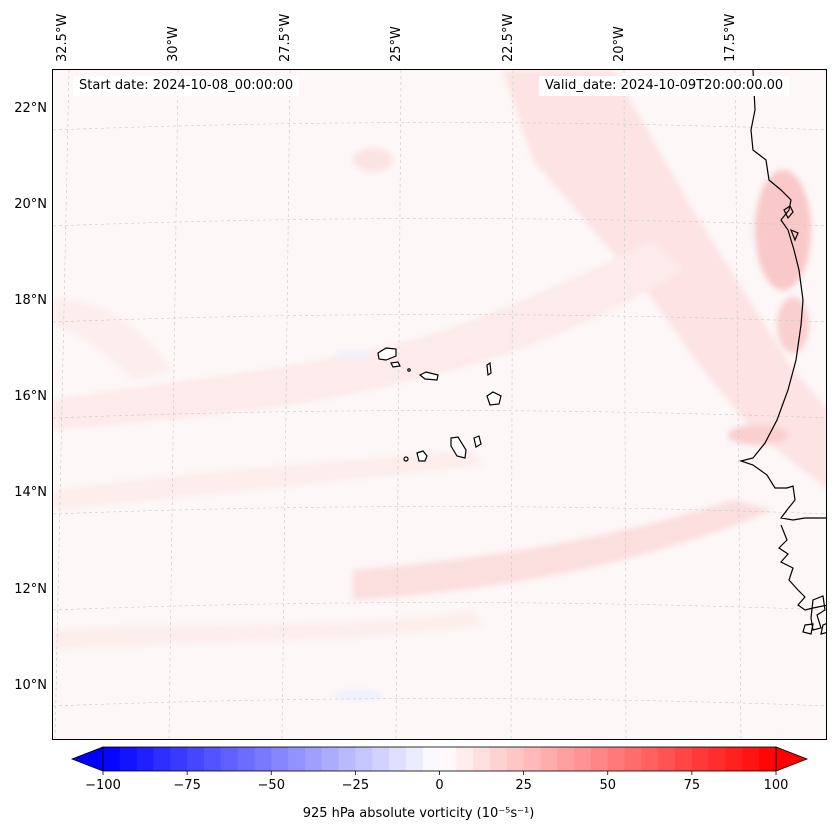 The width and height of the screenshot is (837, 839). What do you see at coordinates (30, 685) in the screenshot?
I see `lat-label: 10°N` at bounding box center [30, 685].